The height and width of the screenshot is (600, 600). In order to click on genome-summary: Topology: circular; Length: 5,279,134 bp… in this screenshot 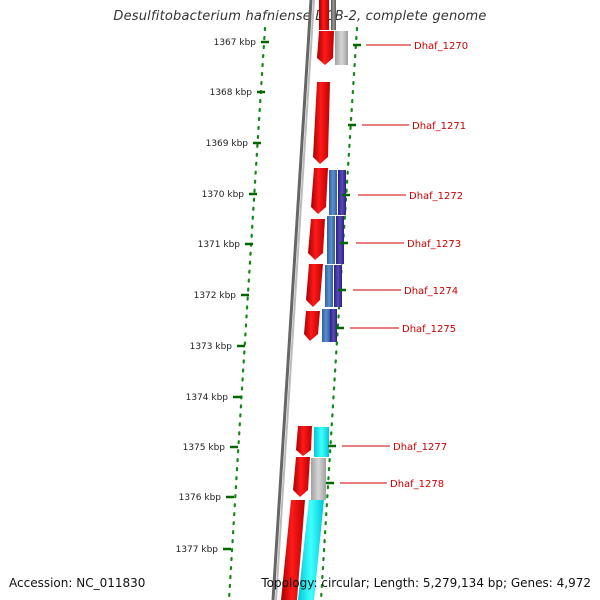, I will do `click(426, 583)`.